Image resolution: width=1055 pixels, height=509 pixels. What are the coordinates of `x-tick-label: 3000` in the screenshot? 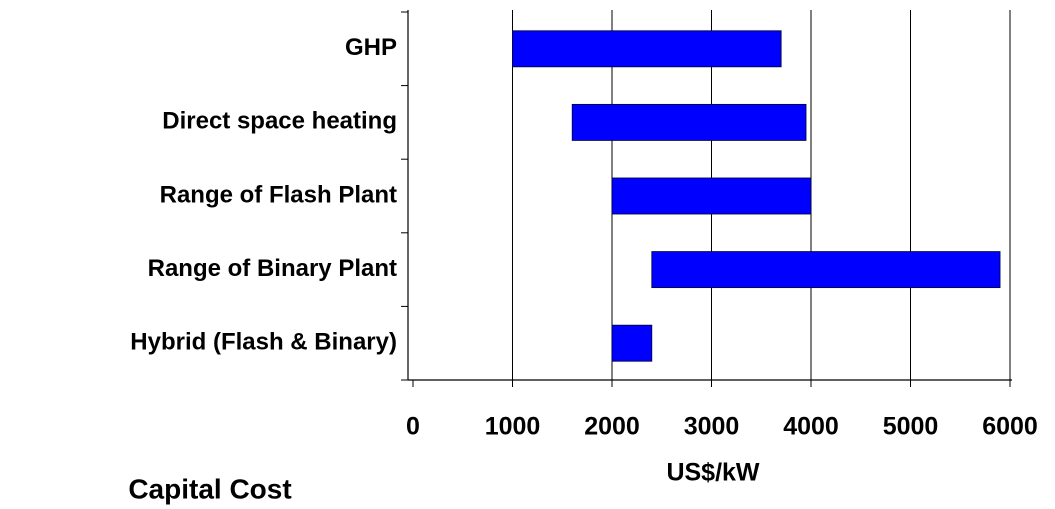 It's located at (712, 427).